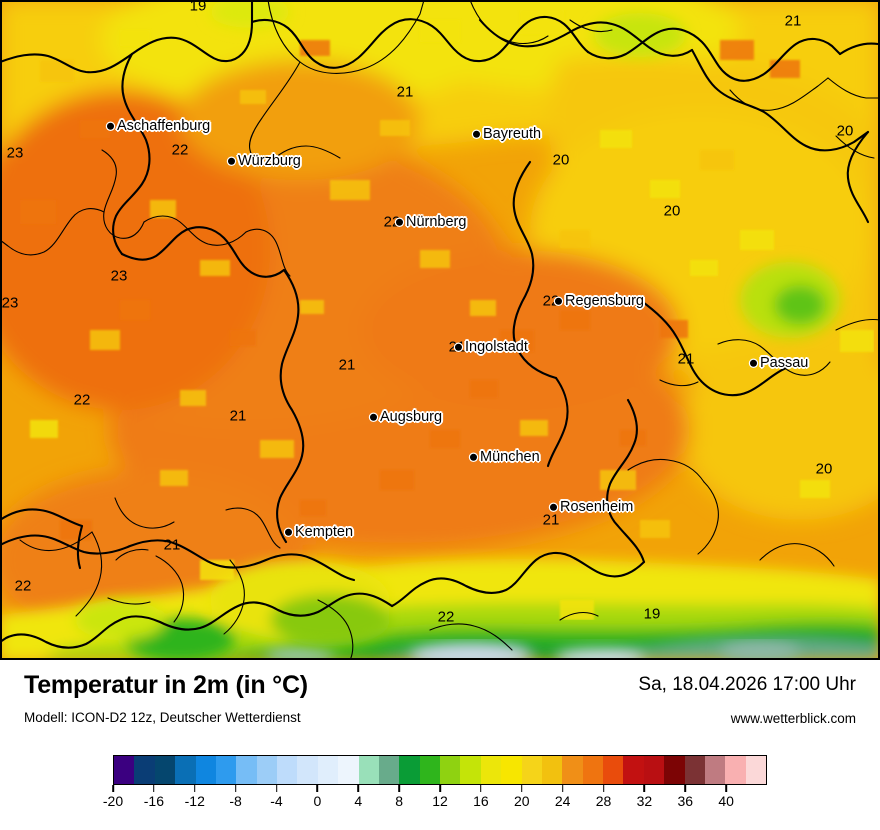 The width and height of the screenshot is (880, 830). I want to click on colorbar-tick-label: 0, so click(317, 801).